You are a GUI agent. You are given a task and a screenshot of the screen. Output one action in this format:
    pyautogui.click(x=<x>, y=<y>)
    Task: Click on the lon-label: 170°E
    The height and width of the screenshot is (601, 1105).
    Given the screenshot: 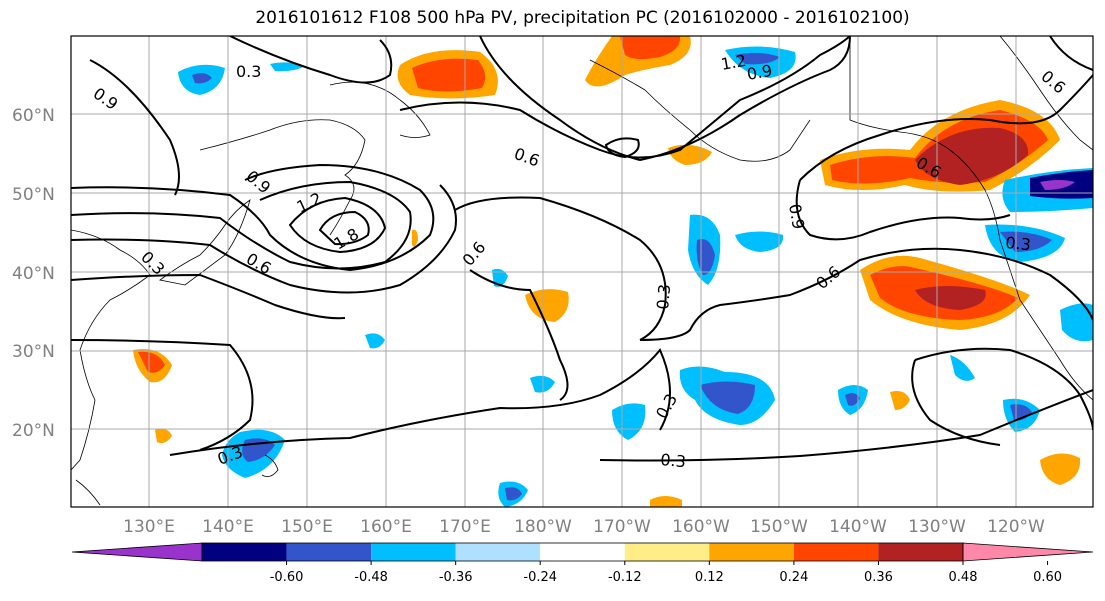 What is the action you would take?
    pyautogui.click(x=465, y=527)
    